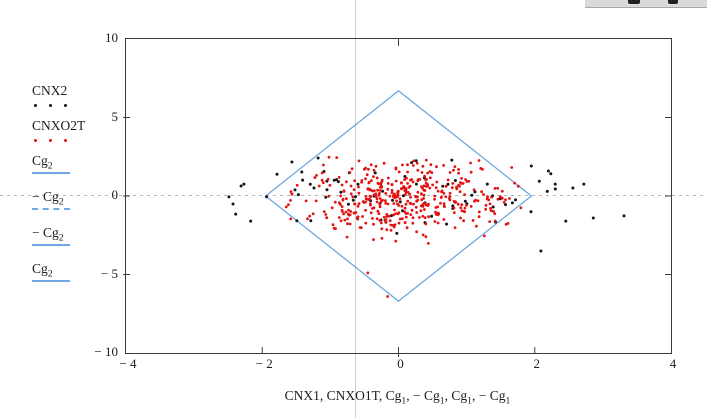 Image resolution: width=707 pixels, height=418 pixels. Describe the element at coordinates (403, 226) in the screenshot. I see `series-CNXO2T` at that location.